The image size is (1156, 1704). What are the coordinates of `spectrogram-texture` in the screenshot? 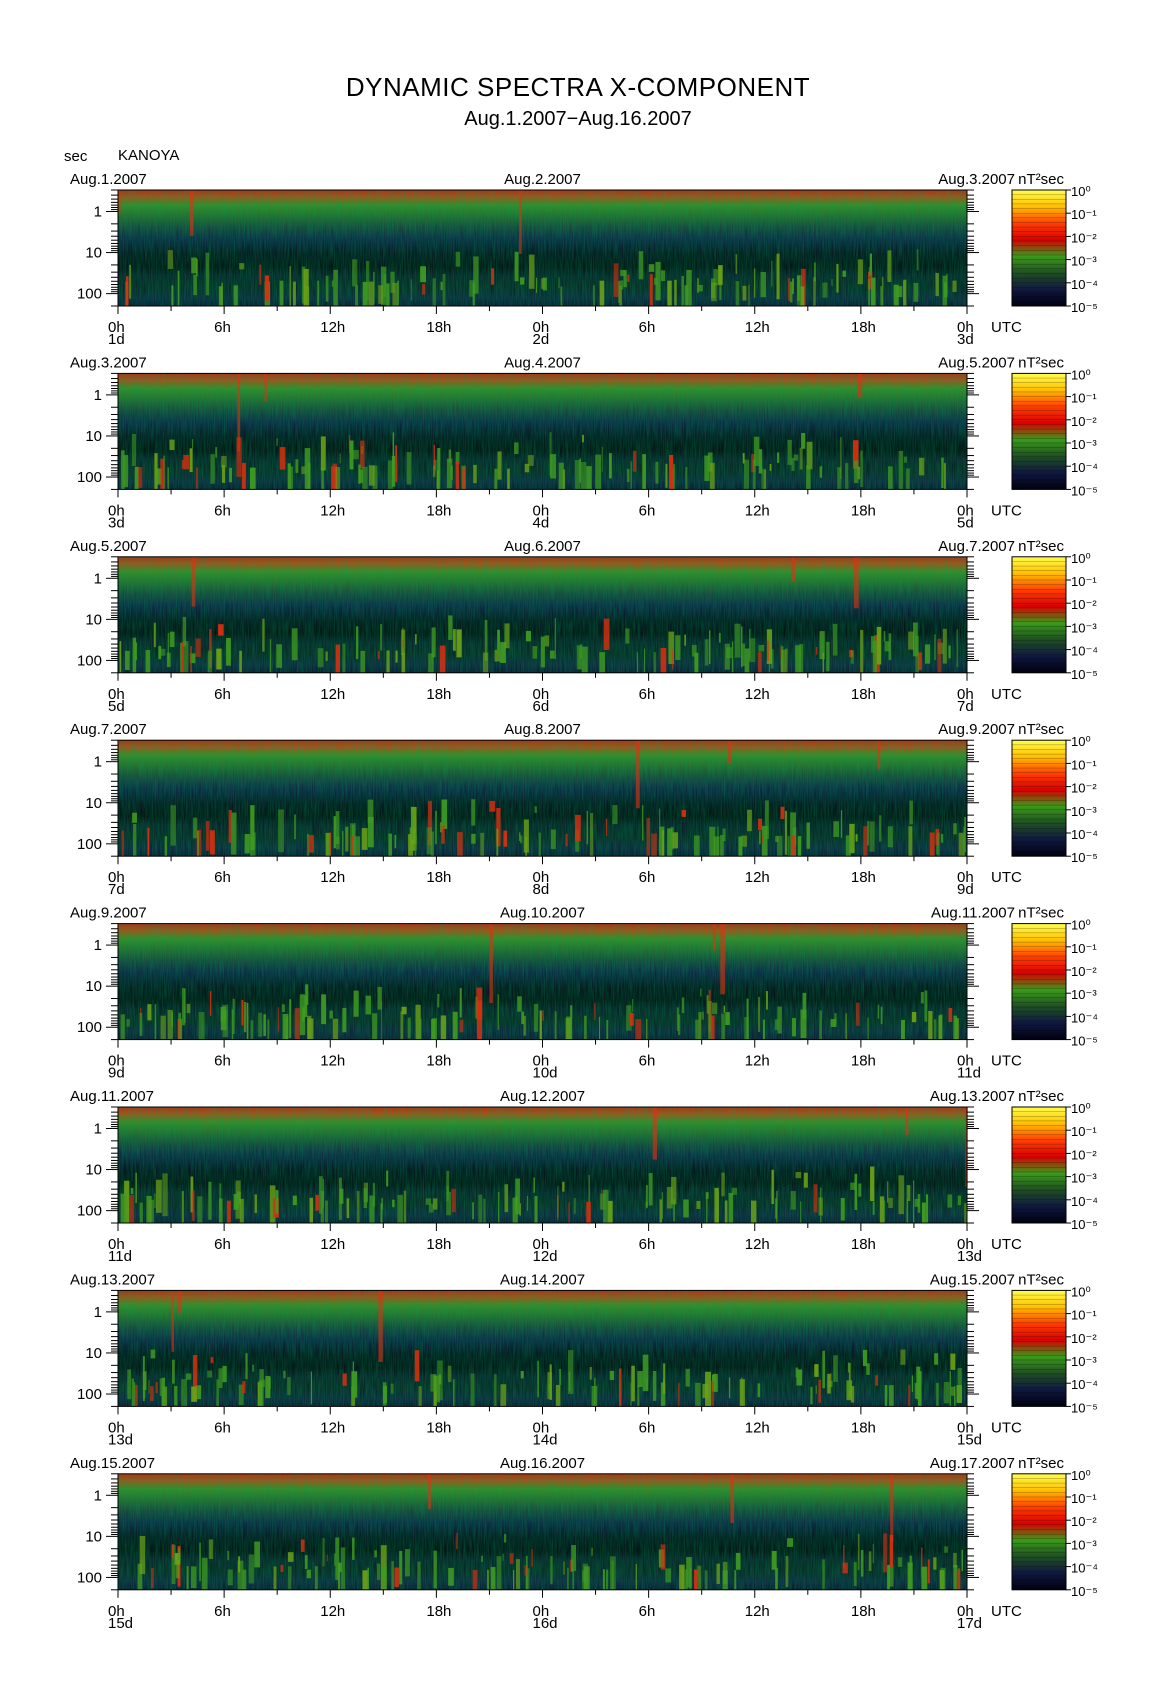 It's located at (542, 1165).